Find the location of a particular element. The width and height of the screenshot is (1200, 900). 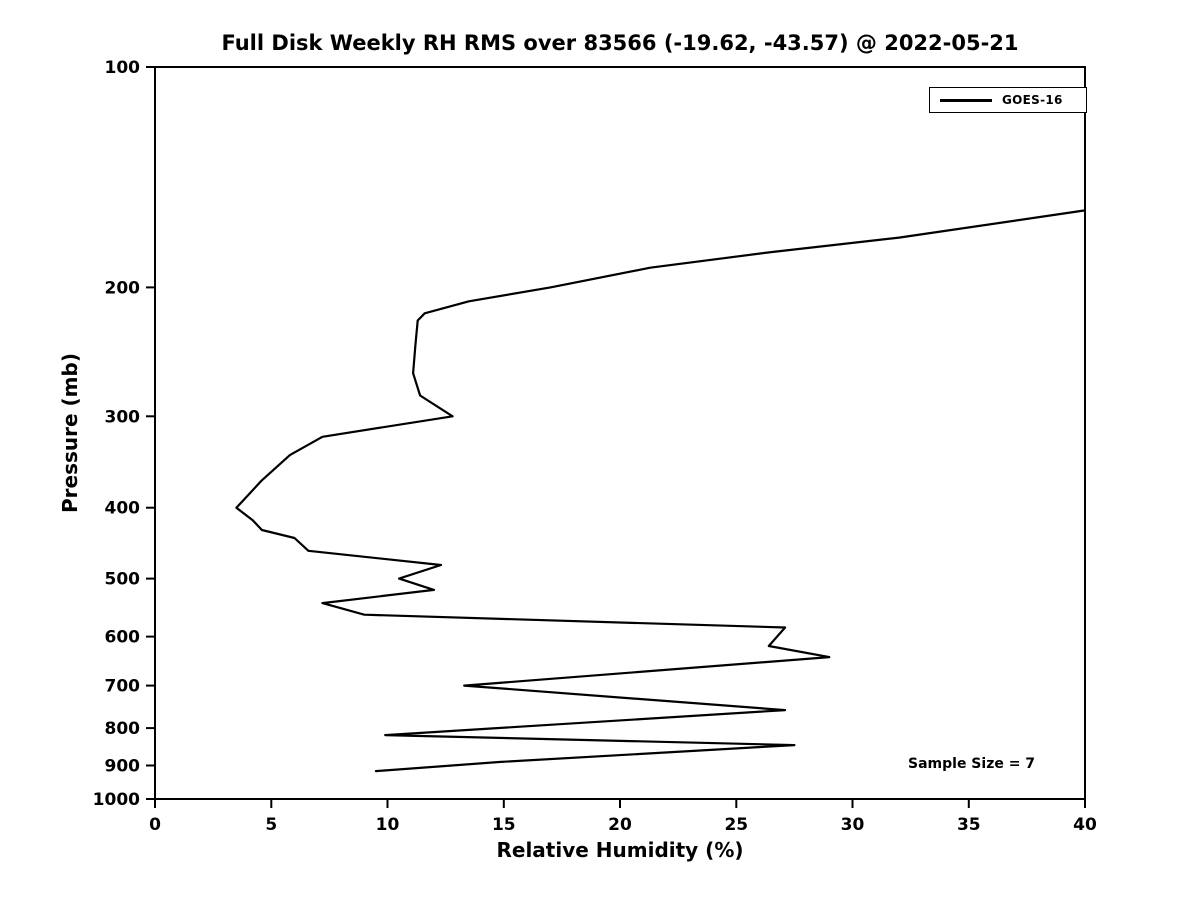

x-tick-label: 40 is located at coordinates (1085, 825).